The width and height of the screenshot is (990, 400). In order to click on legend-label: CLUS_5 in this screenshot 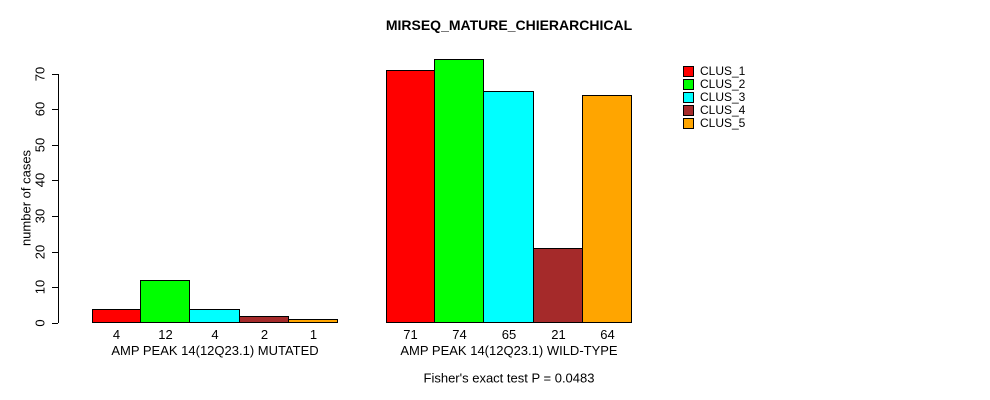, I will do `click(723, 123)`.